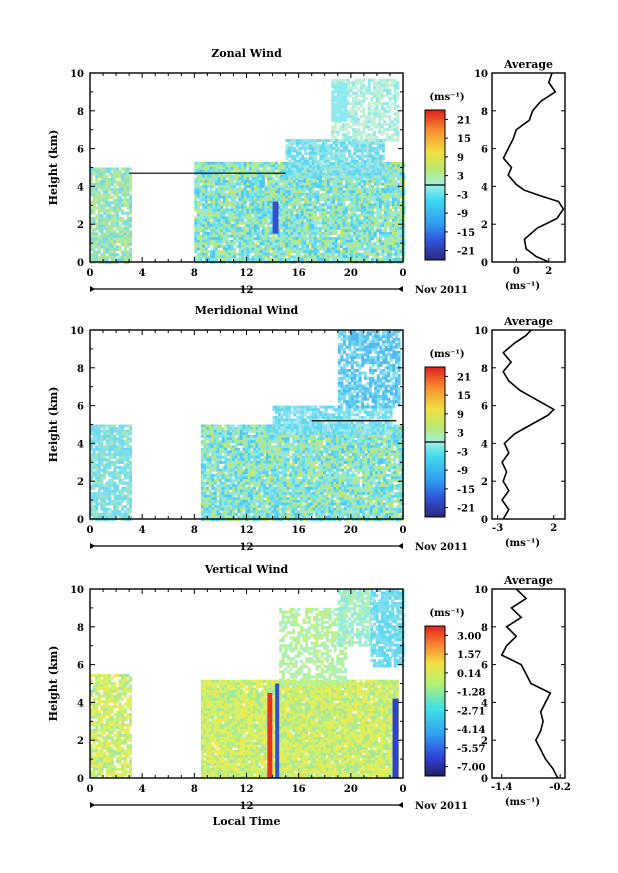 Image resolution: width=618 pixels, height=873 pixels. I want to click on profile-x-tick-label: 0, so click(516, 271).